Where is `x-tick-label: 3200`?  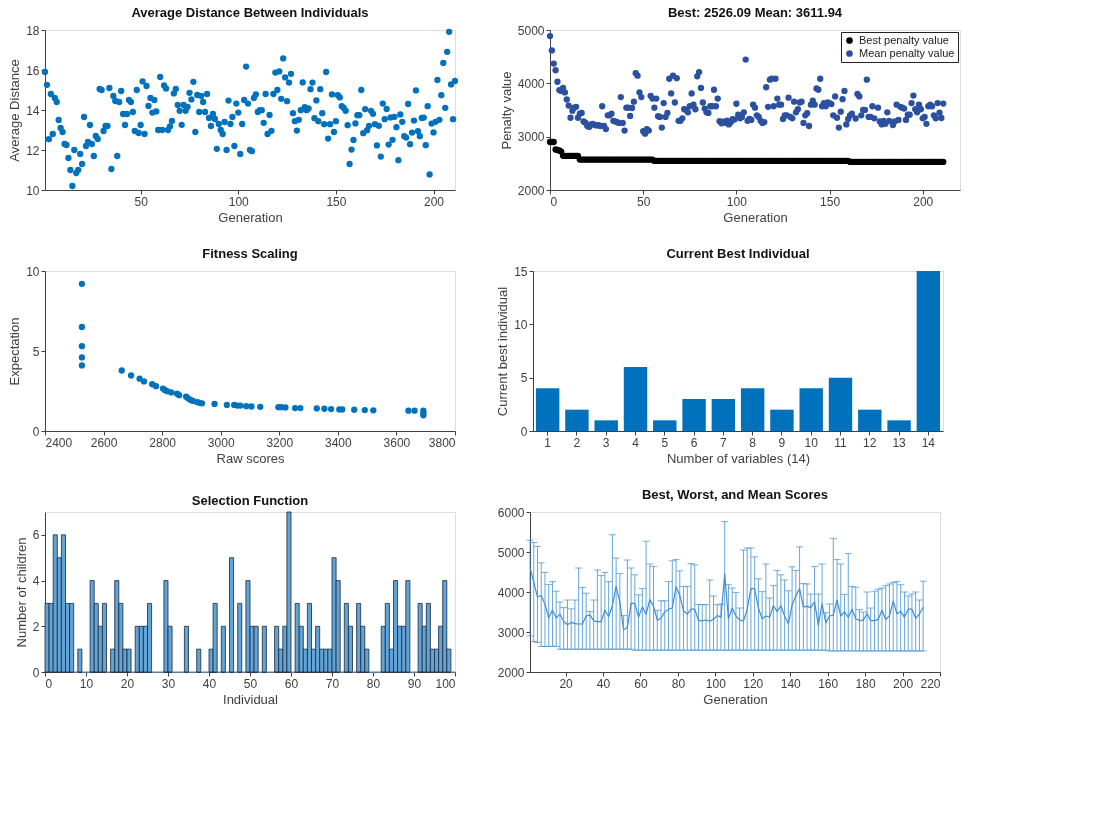
x-tick-label: 3200 is located at coordinates (280, 442).